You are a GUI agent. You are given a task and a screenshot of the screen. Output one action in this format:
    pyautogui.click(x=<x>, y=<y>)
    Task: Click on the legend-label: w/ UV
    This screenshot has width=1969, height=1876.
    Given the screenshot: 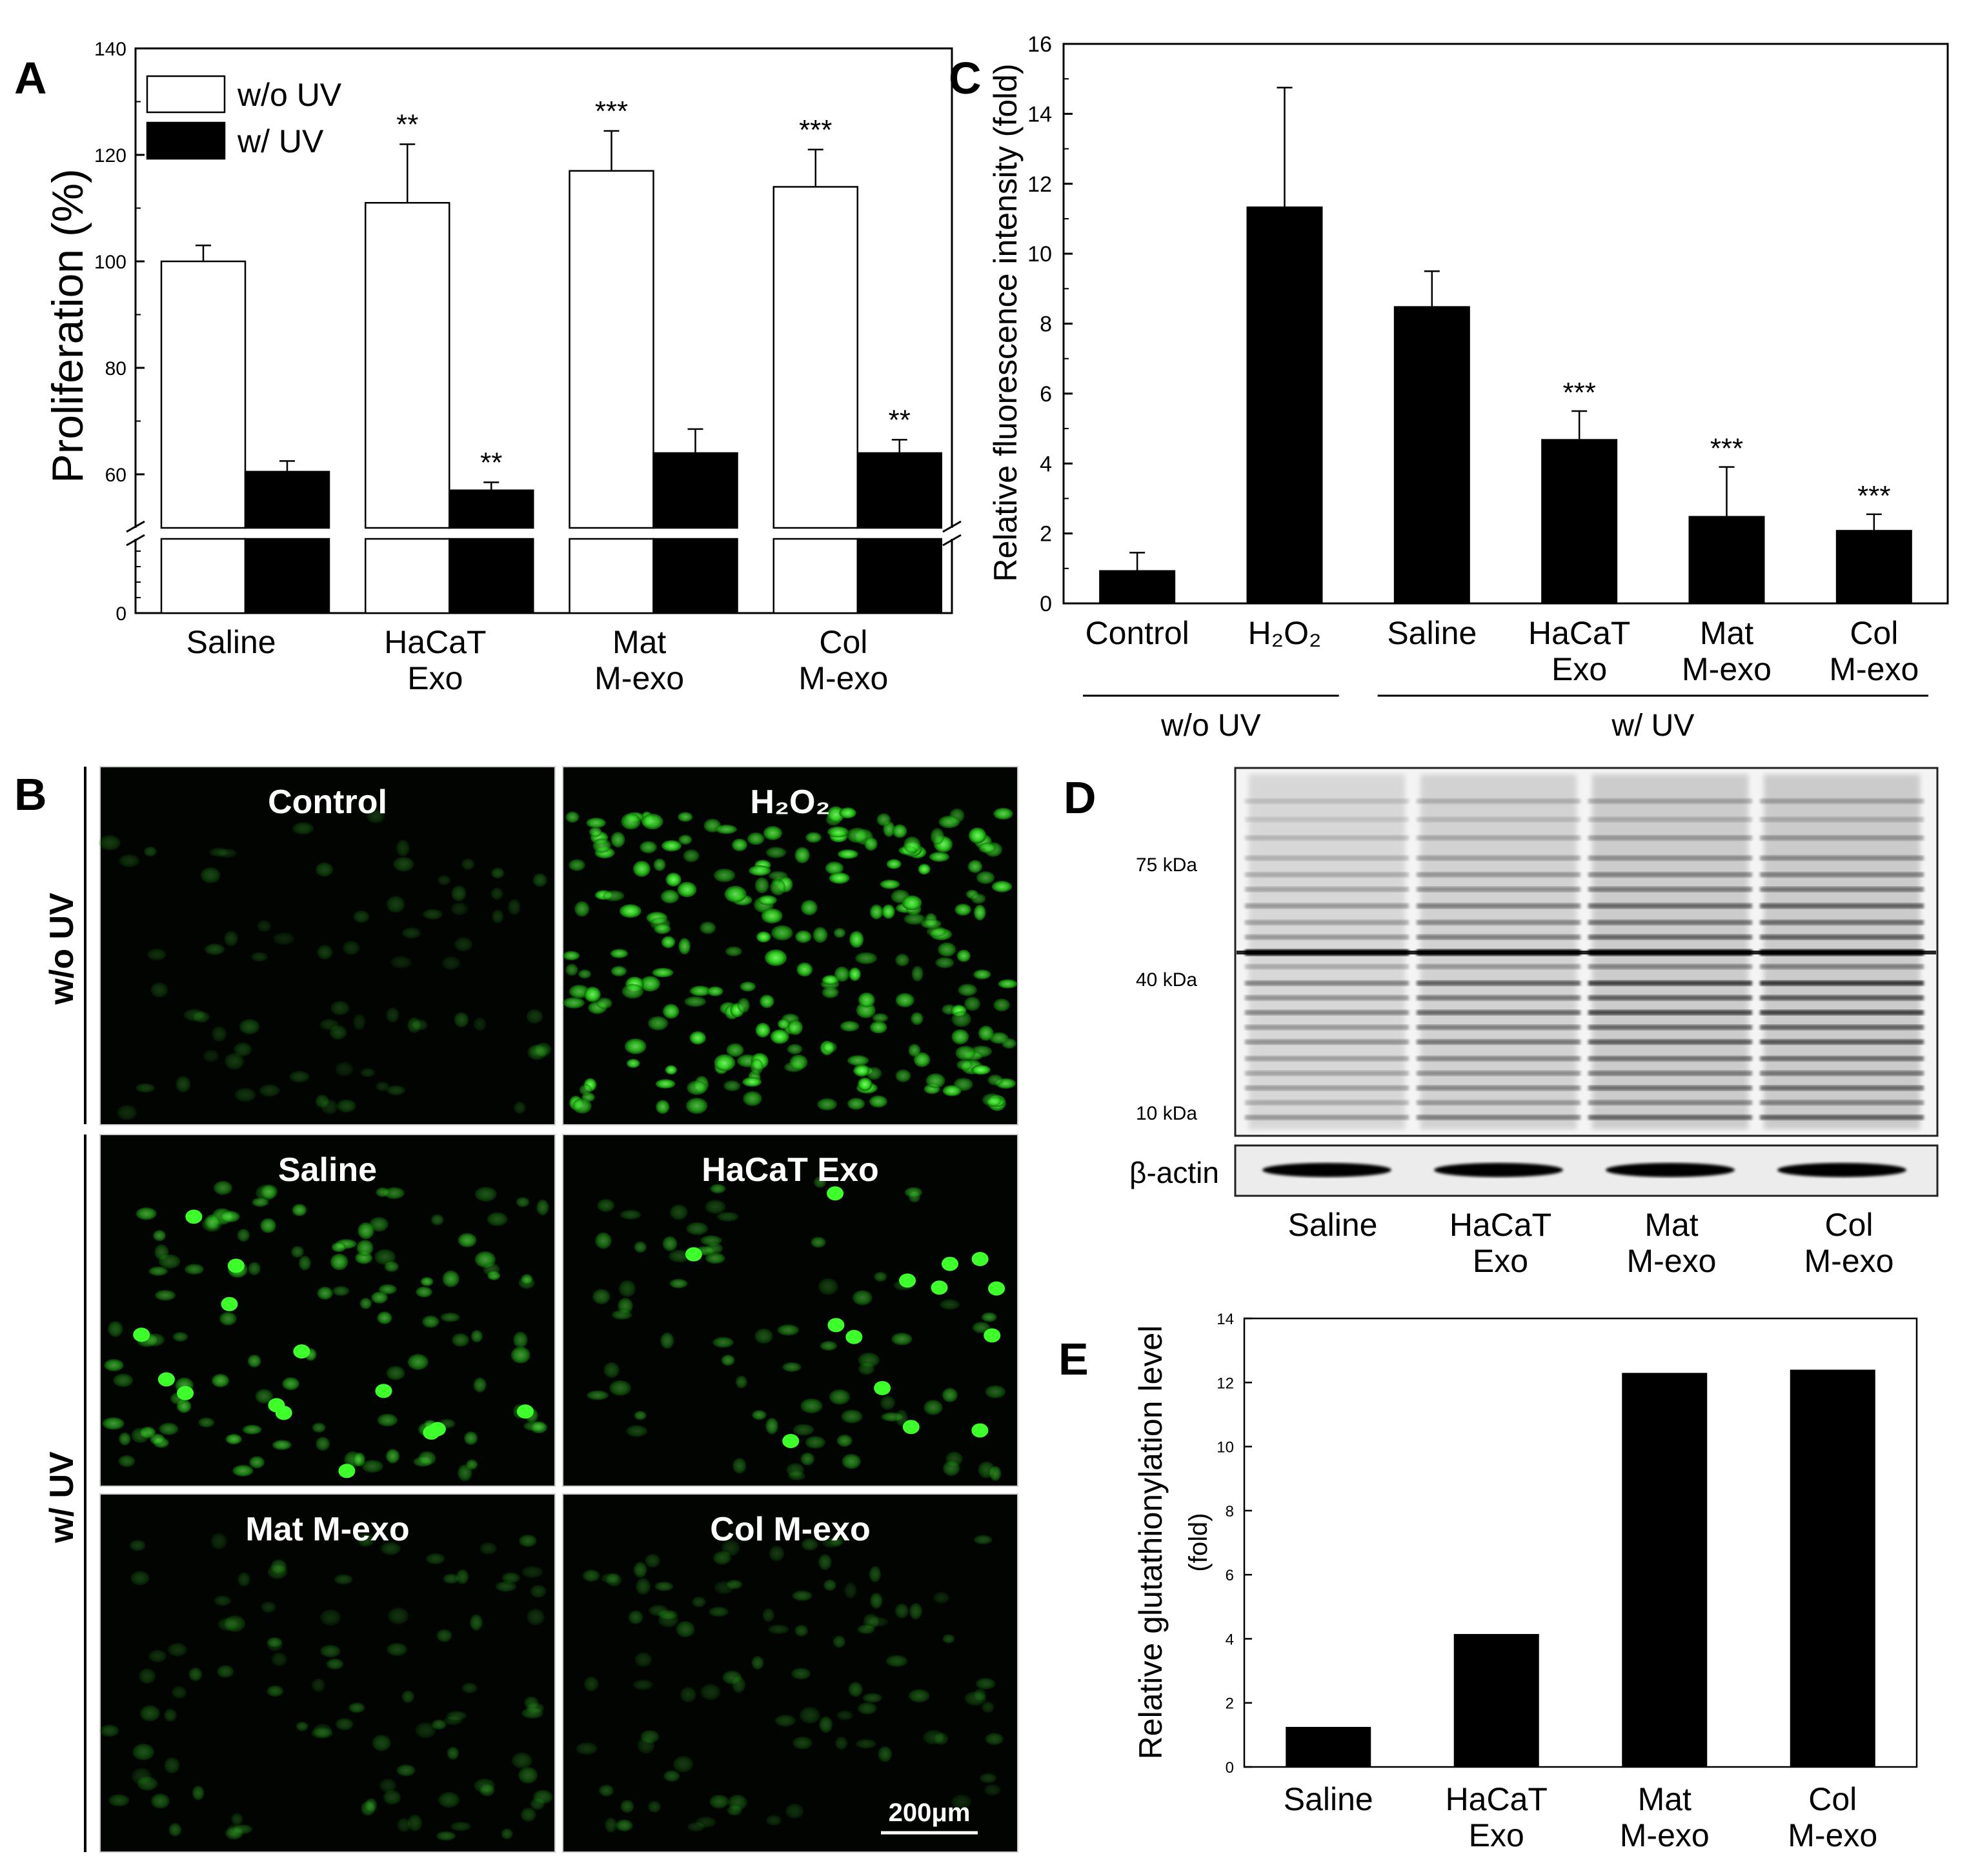 What is the action you would take?
    pyautogui.click(x=280, y=141)
    